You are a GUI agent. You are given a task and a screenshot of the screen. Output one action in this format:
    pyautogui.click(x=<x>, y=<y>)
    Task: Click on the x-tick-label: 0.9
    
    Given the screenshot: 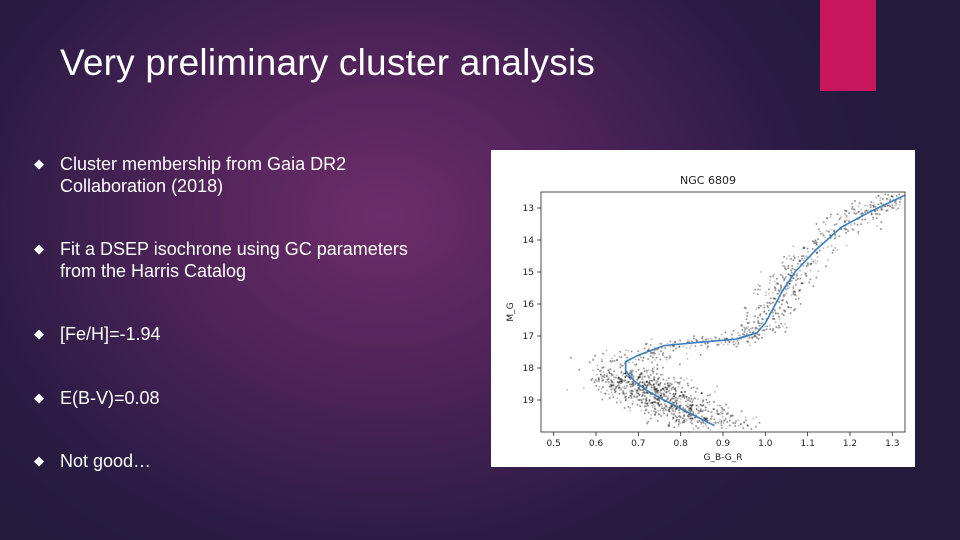 What is the action you would take?
    pyautogui.click(x=723, y=444)
    